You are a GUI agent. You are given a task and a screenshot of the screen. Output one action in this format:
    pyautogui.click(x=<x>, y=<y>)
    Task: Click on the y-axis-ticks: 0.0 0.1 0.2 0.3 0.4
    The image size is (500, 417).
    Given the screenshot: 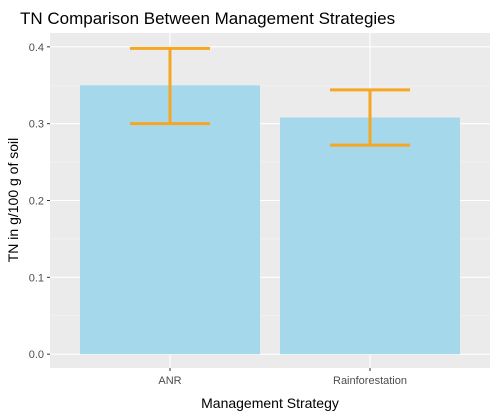 What is the action you would take?
    pyautogui.click(x=39, y=201)
    